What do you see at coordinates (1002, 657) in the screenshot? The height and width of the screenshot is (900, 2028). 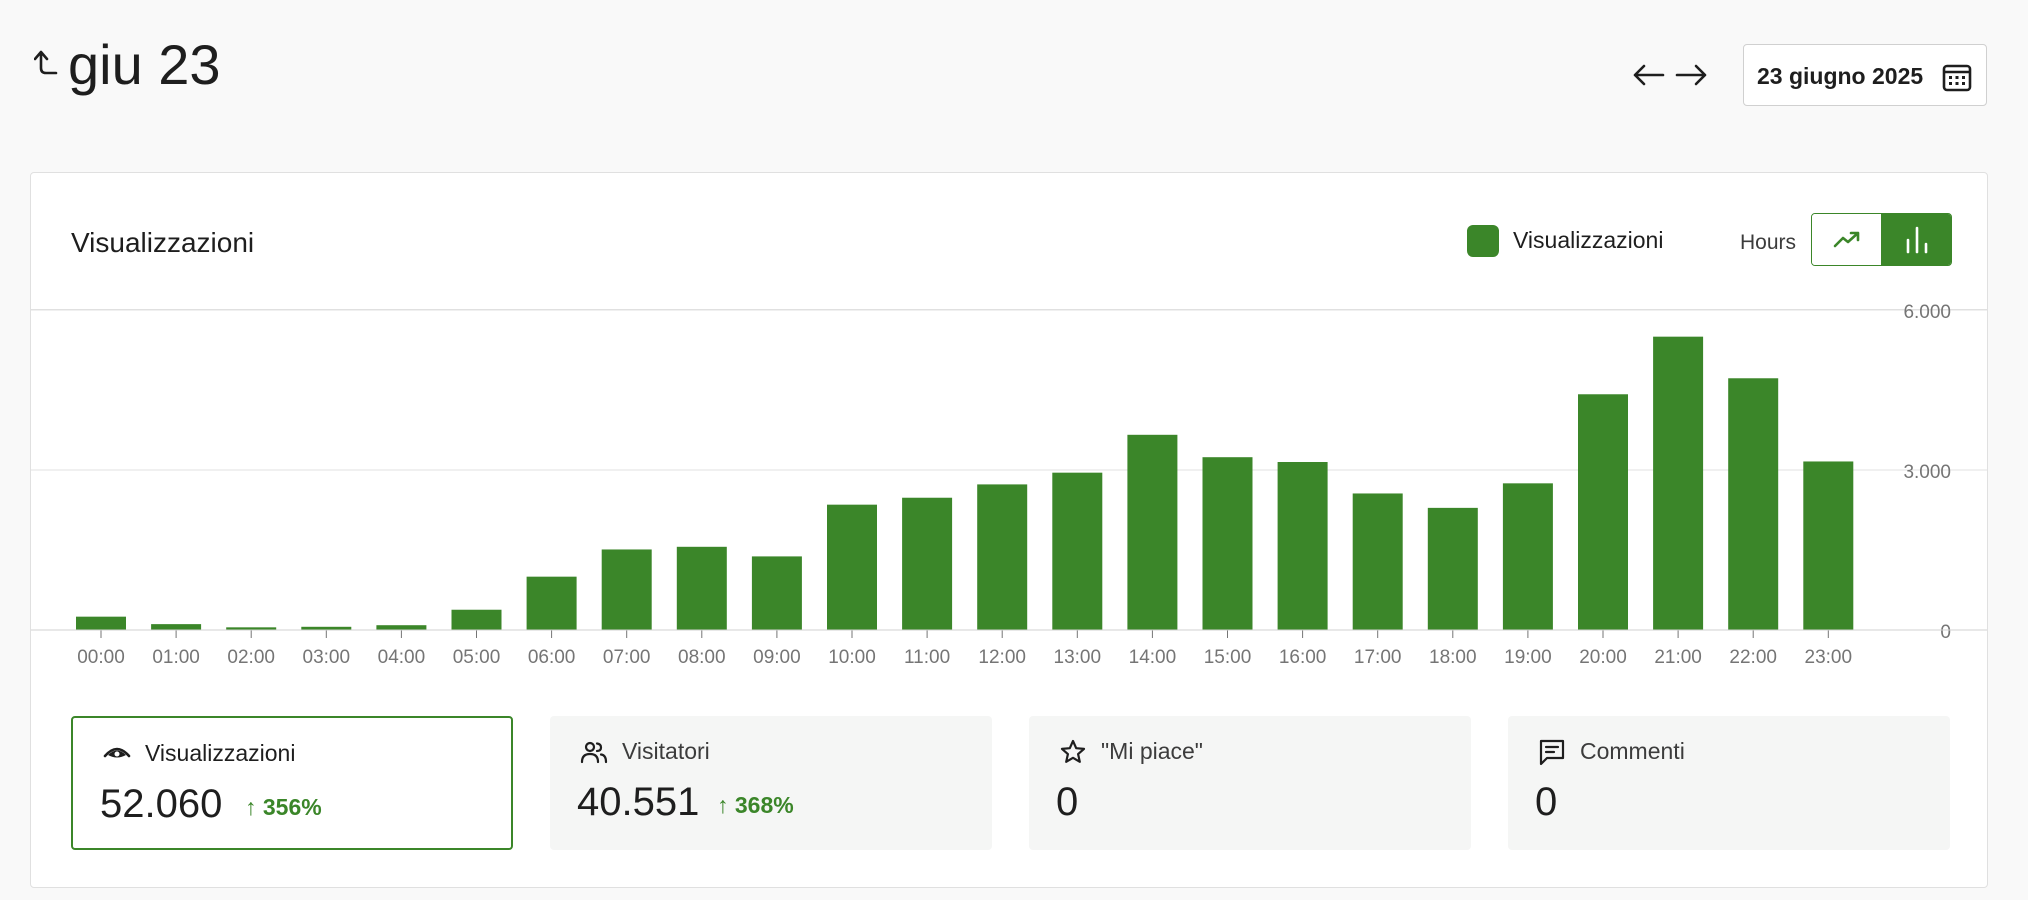 I see `x-tick-label: 12:00` at bounding box center [1002, 657].